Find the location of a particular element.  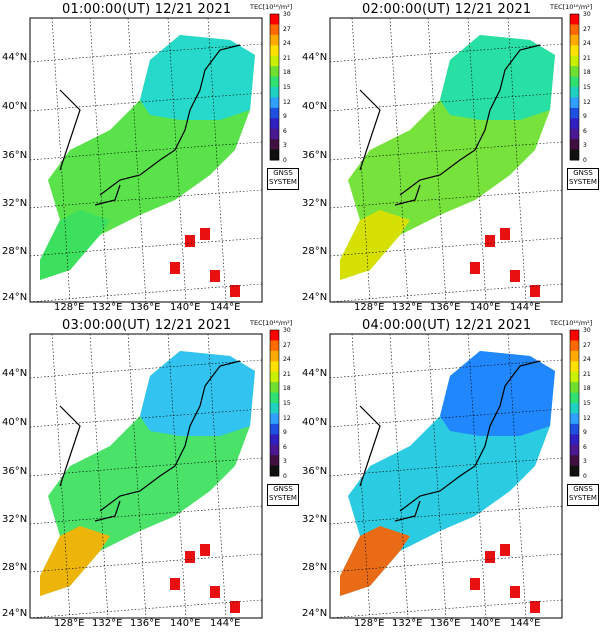

longitude-label: 136°E is located at coordinates (145, 307).